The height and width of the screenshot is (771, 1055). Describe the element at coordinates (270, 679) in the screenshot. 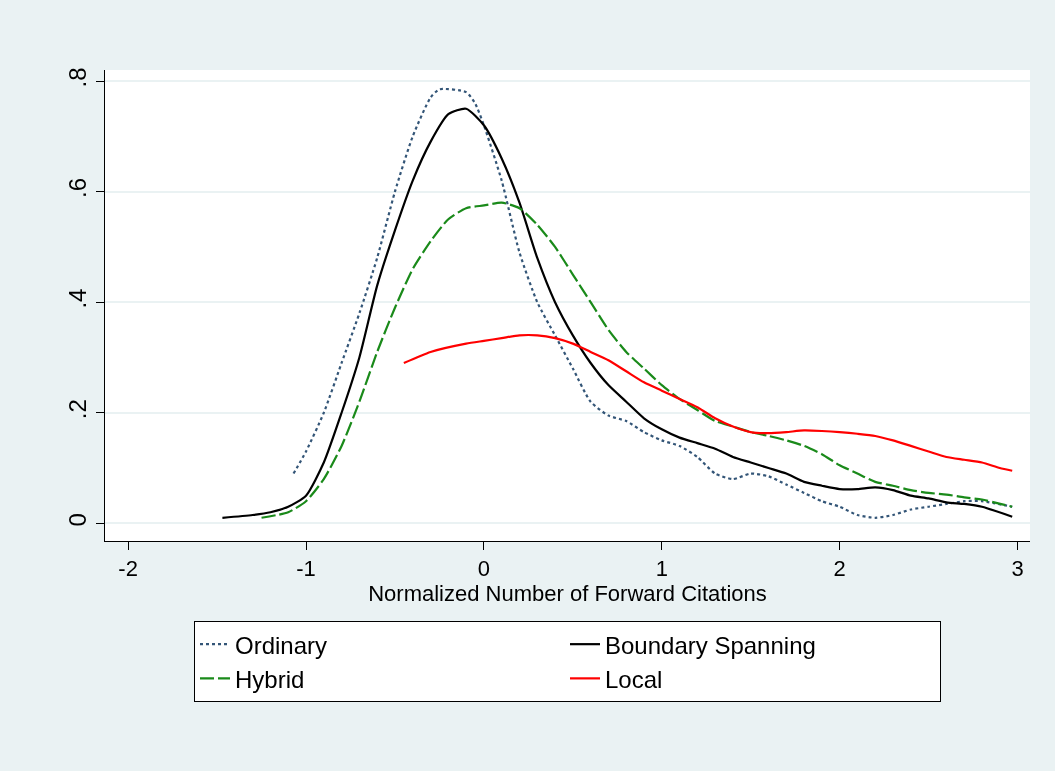

I see `legend-label: Hybrid` at that location.